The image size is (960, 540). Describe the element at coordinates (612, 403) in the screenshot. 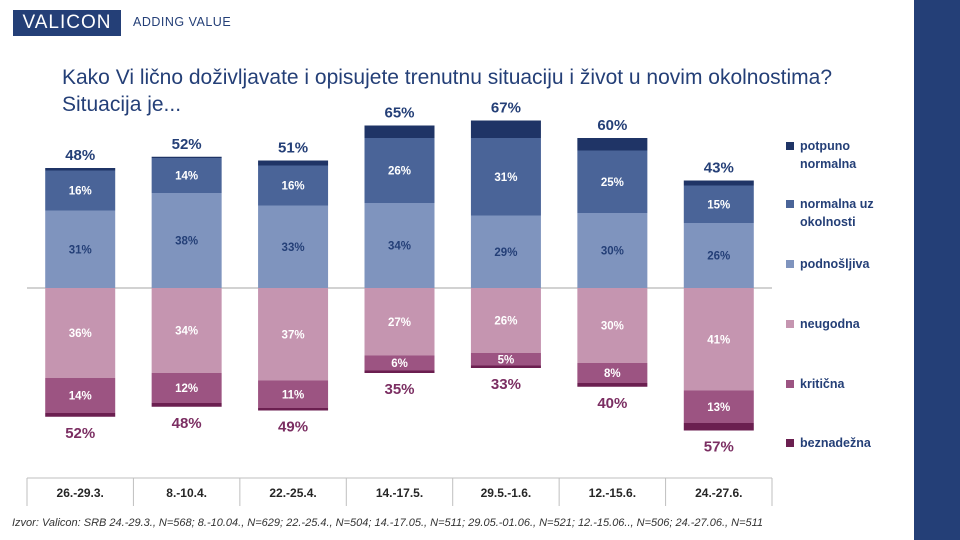

I see `total-negative-label: 40%` at that location.